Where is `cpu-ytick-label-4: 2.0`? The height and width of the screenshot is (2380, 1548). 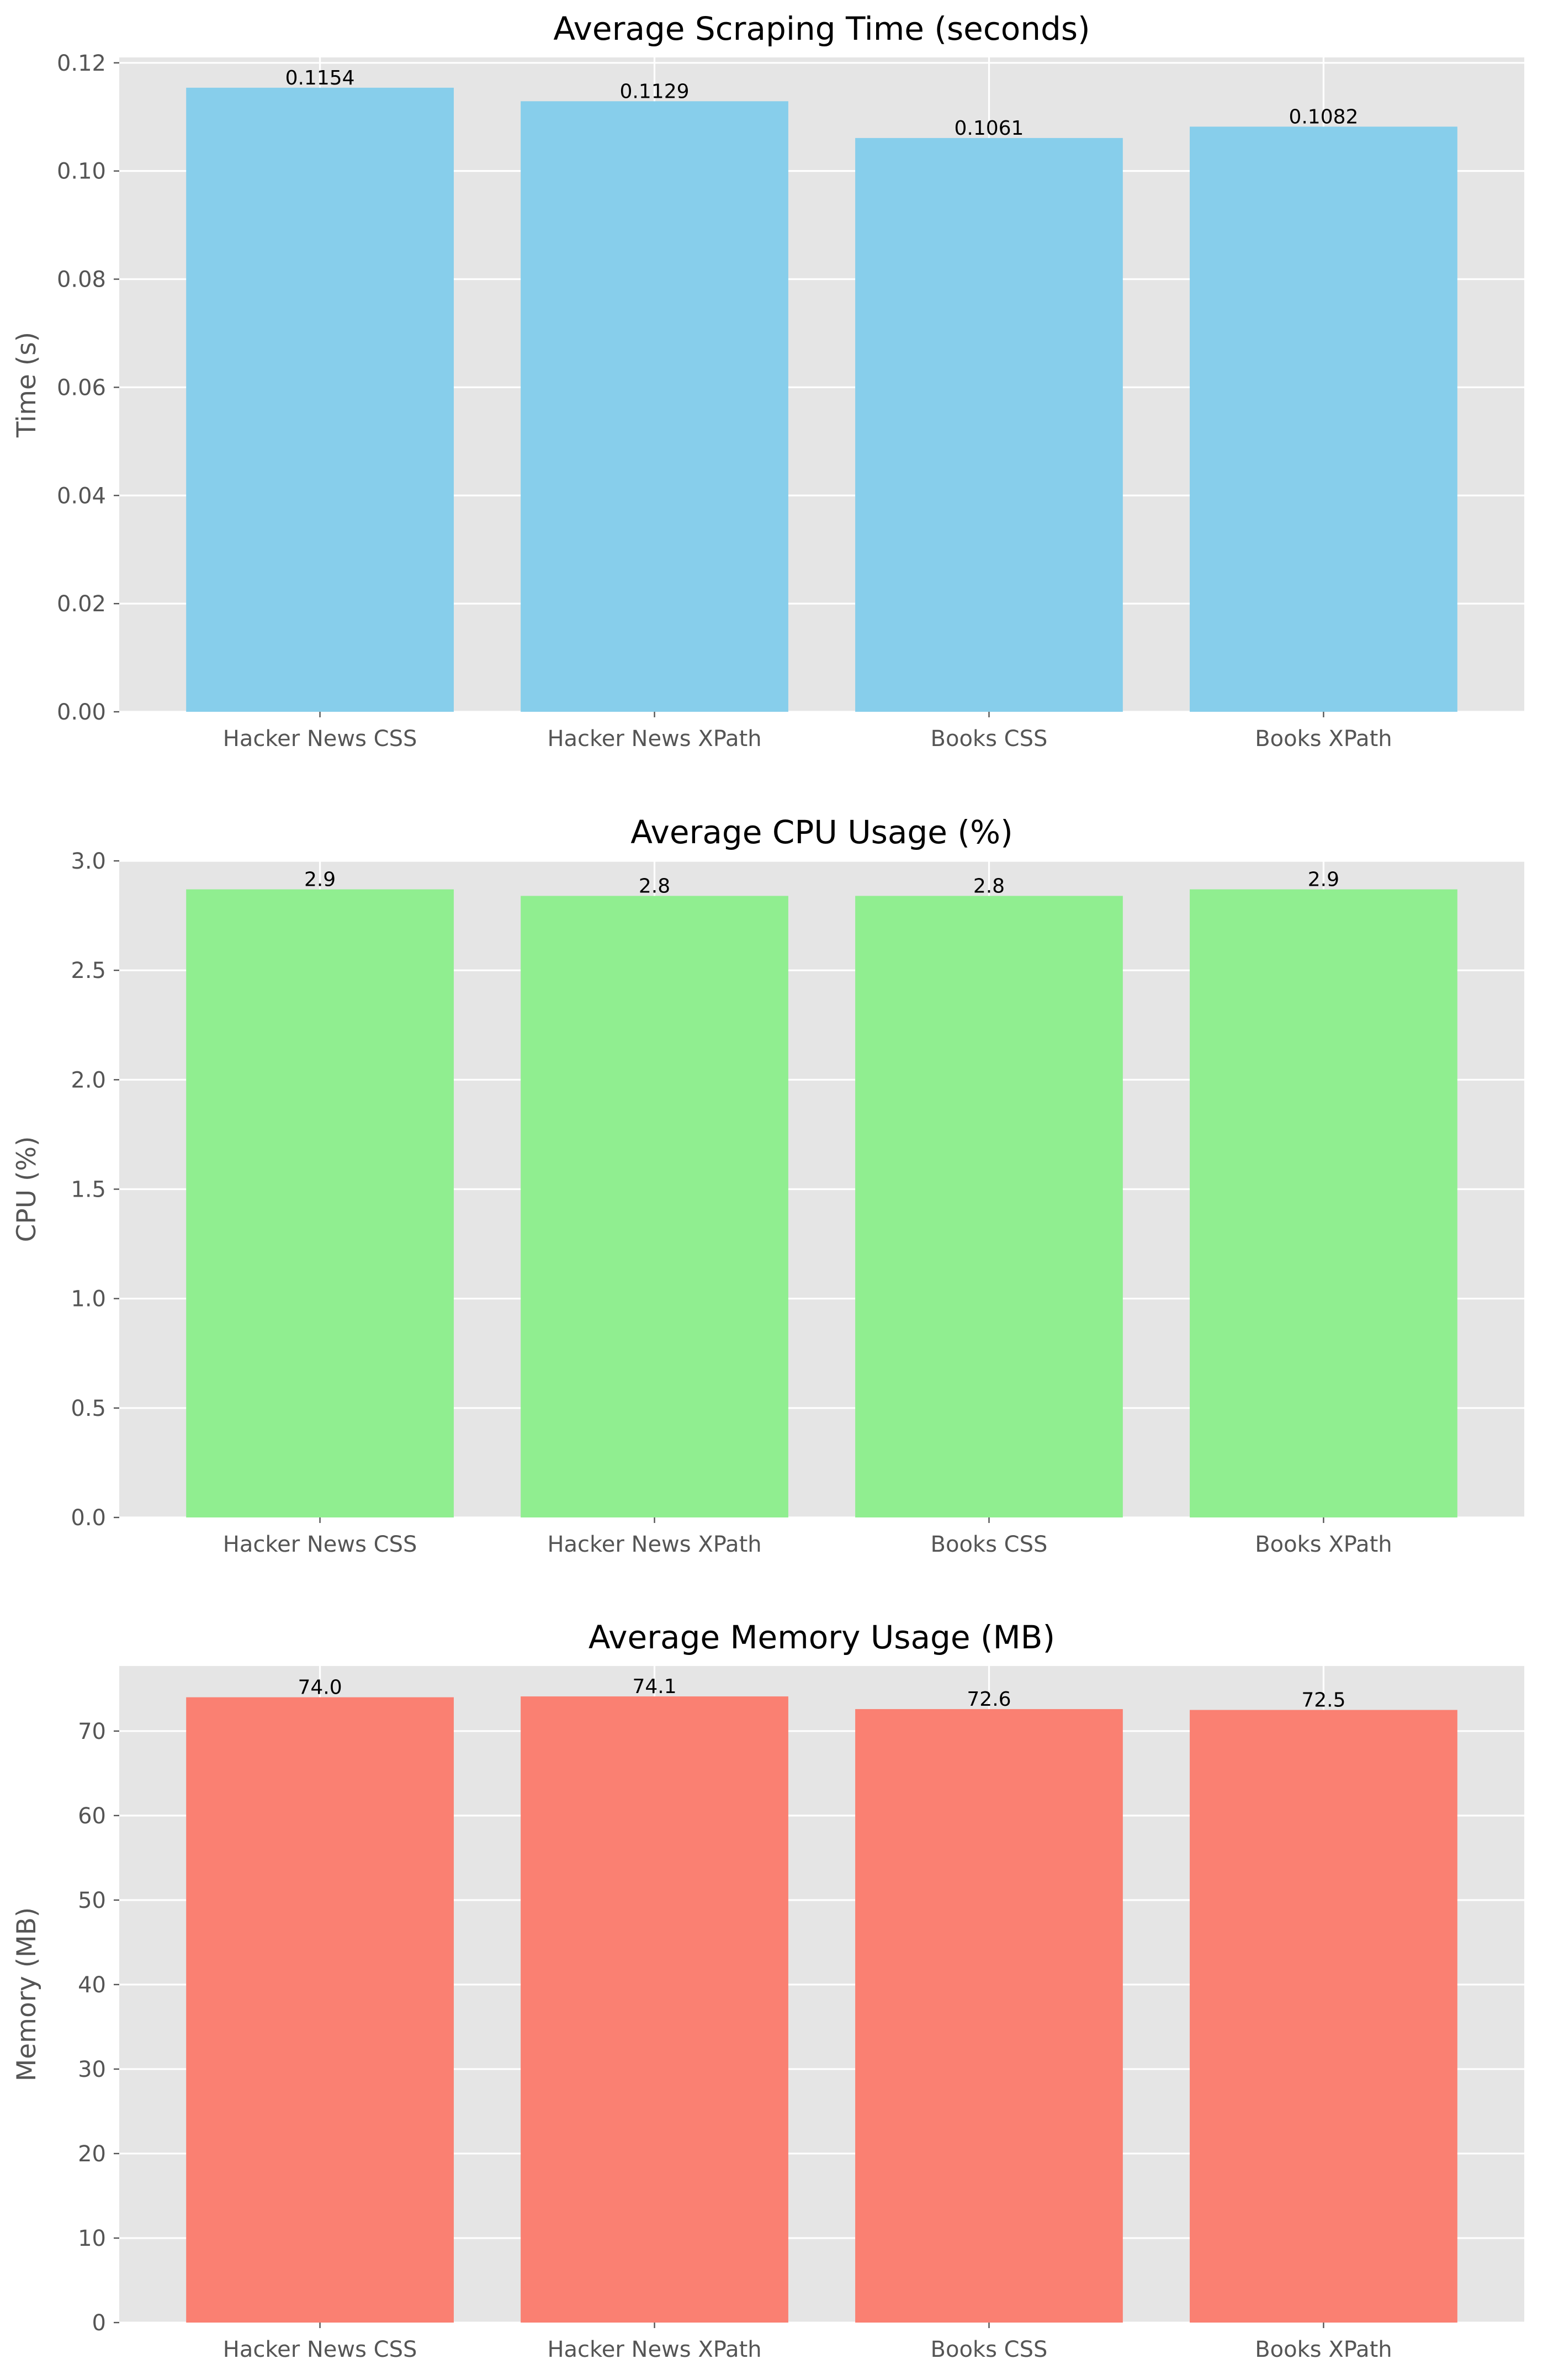
cpu-ytick-label-4: 2.0 is located at coordinates (89, 1080).